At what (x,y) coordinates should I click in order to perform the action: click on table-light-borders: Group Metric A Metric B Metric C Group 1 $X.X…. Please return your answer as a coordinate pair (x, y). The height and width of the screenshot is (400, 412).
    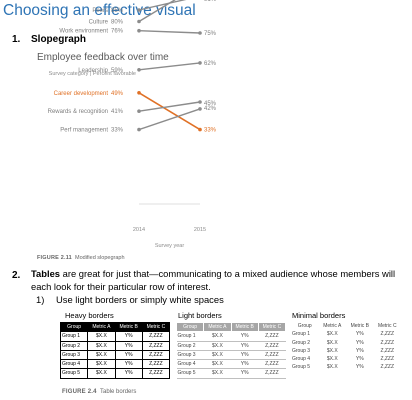
    Looking at the image, I should click on (231, 350).